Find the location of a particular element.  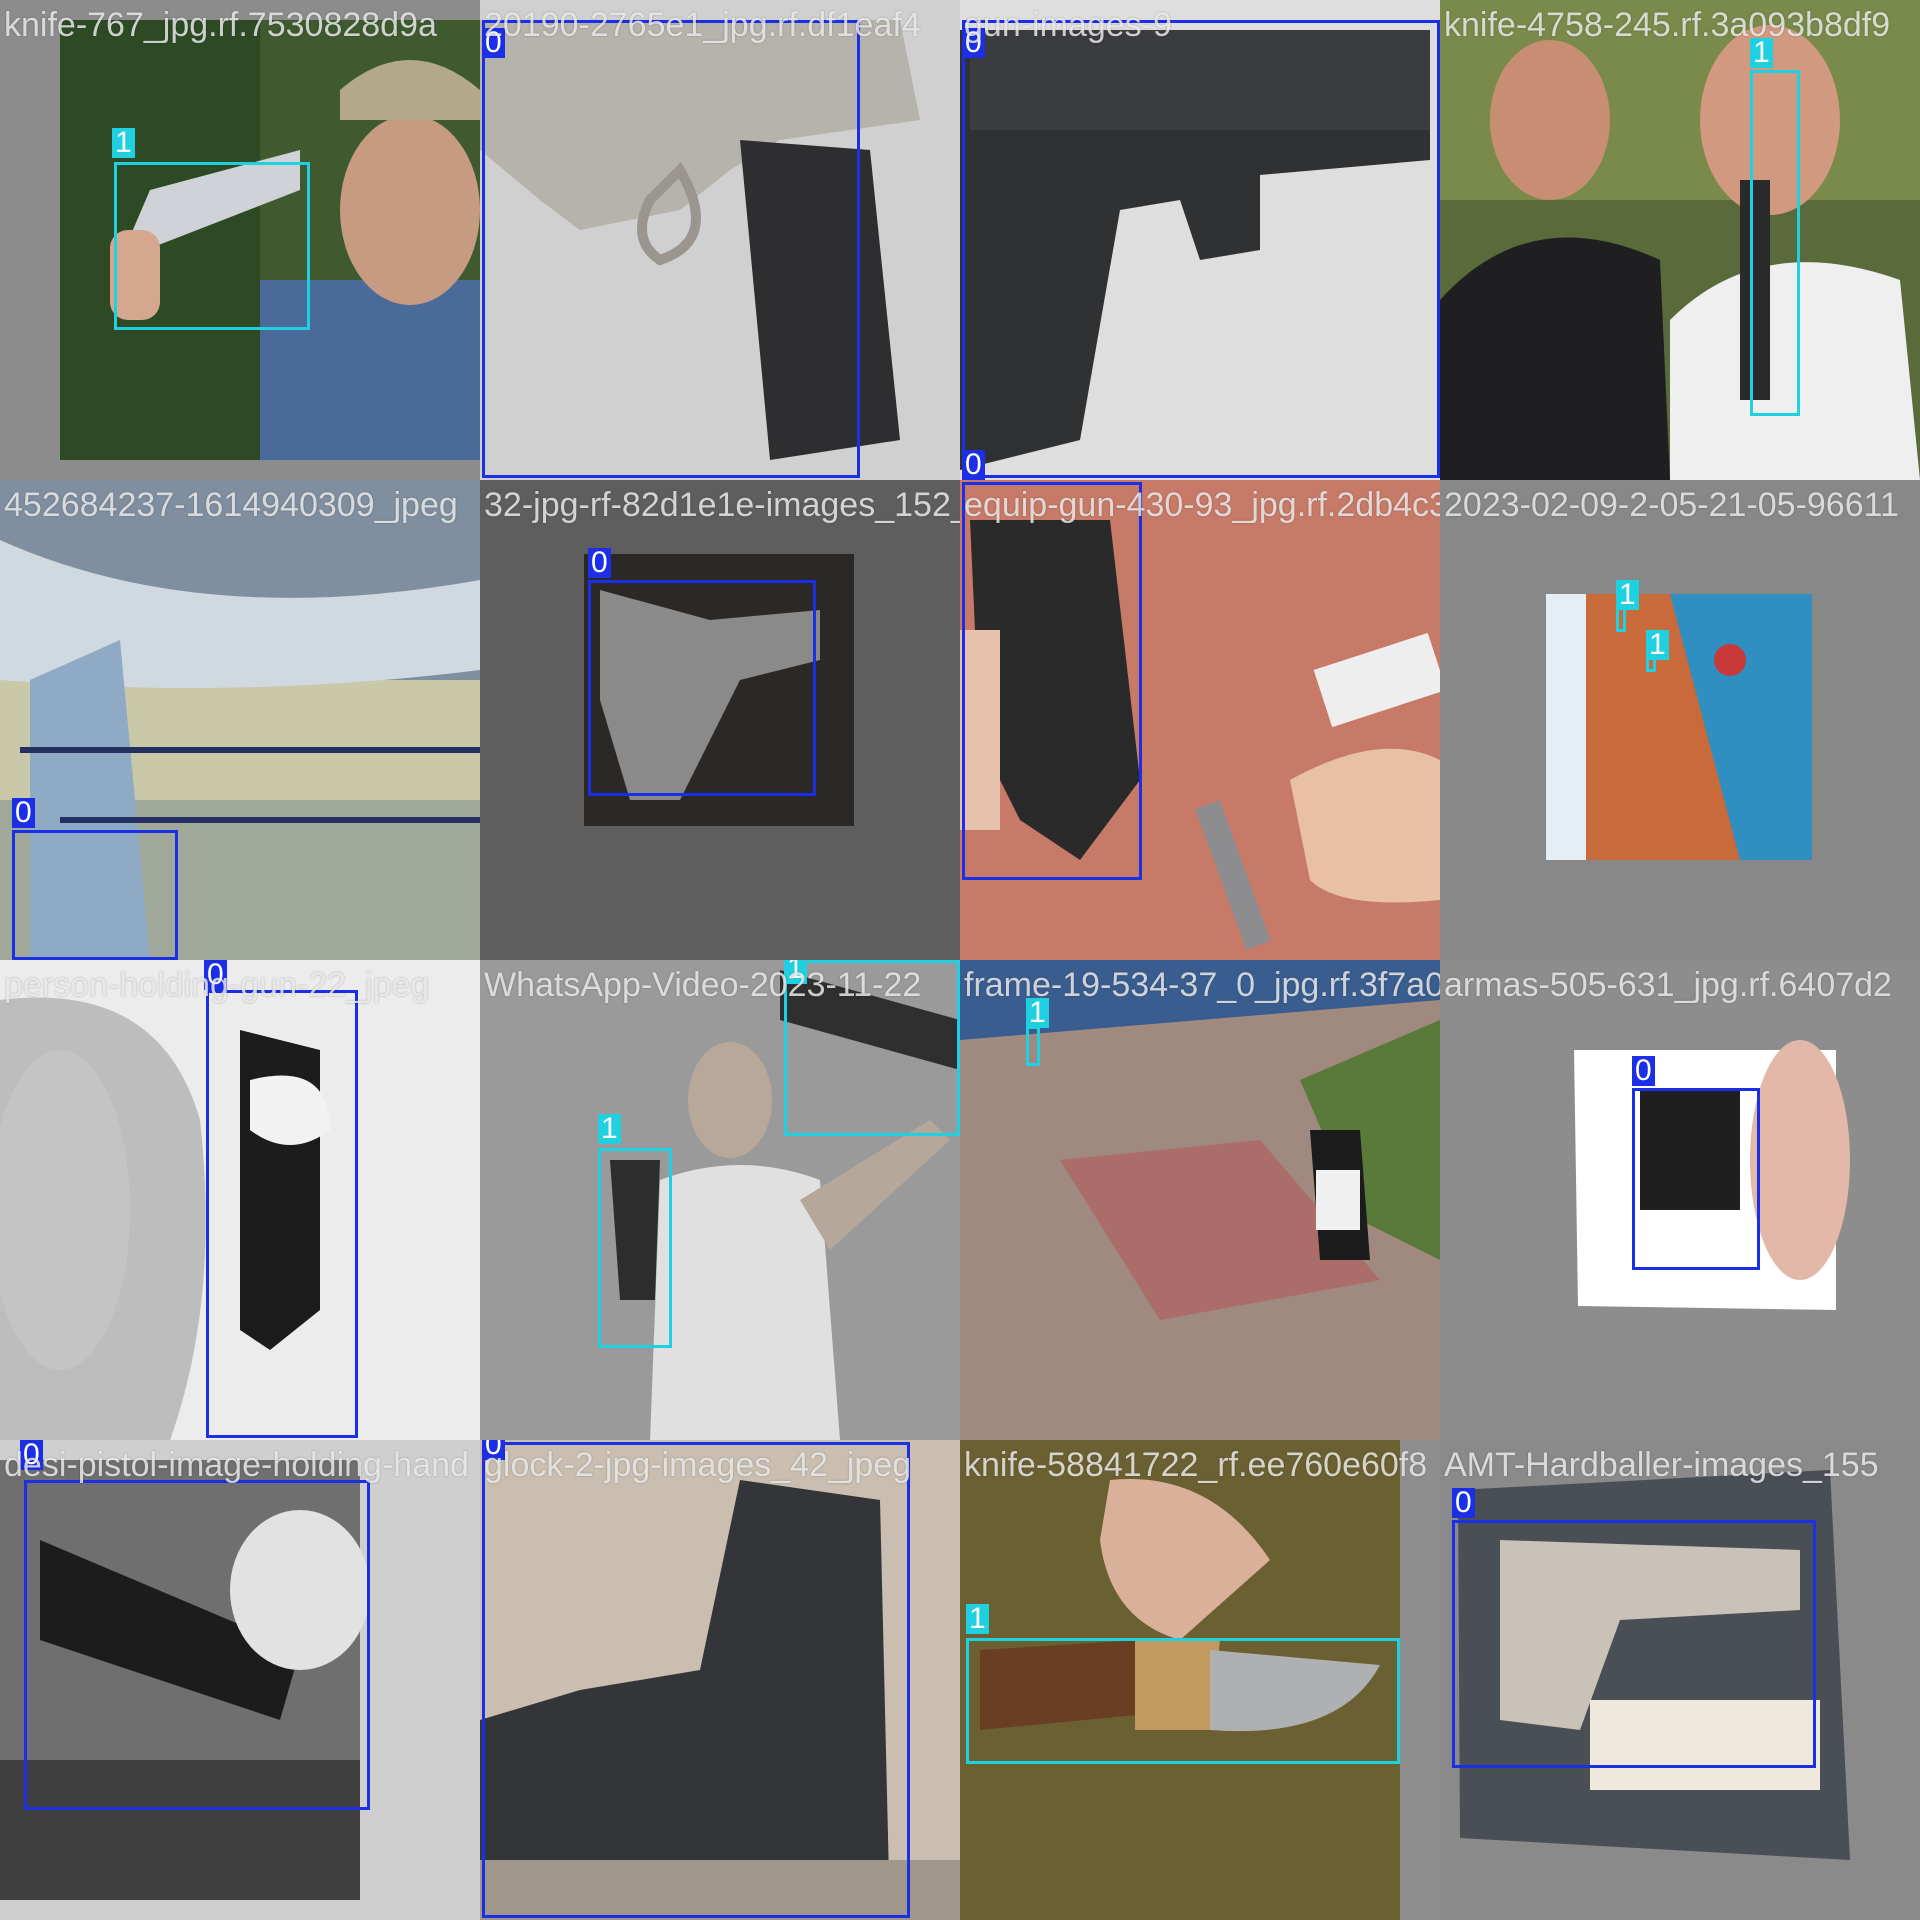

tile: 452684237-1614940309_jpeg 0 is located at coordinates (240, 720).